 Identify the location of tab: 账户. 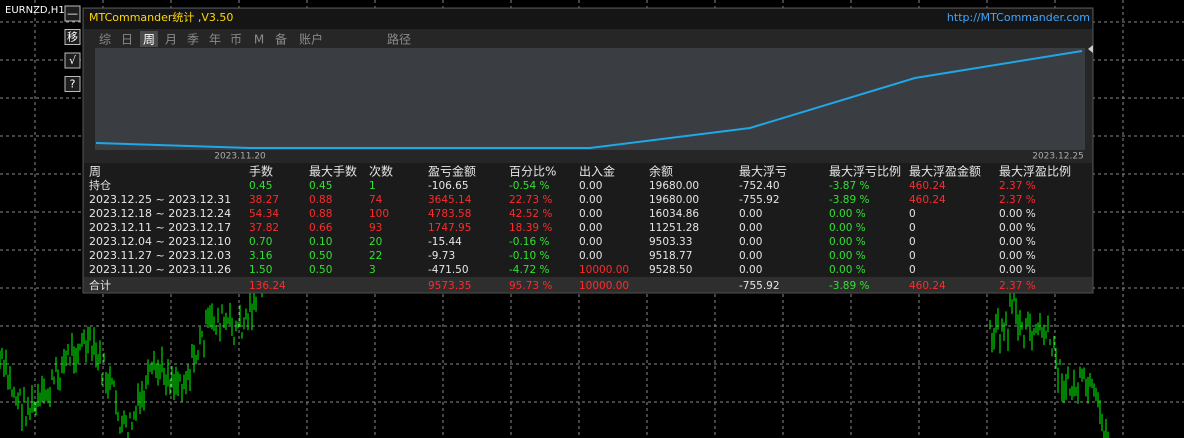
(311, 39).